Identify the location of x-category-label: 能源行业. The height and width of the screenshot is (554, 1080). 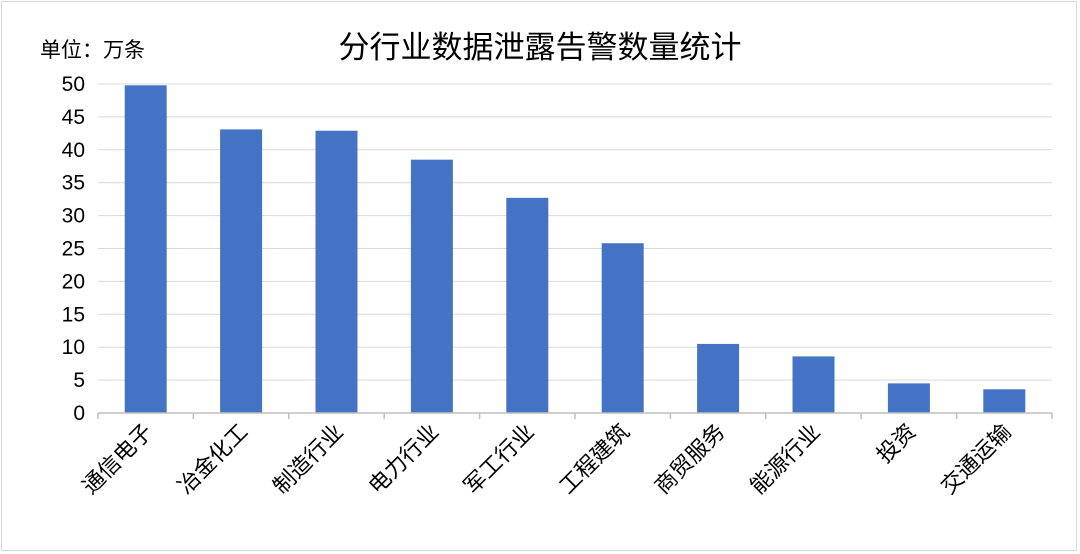
(786, 460).